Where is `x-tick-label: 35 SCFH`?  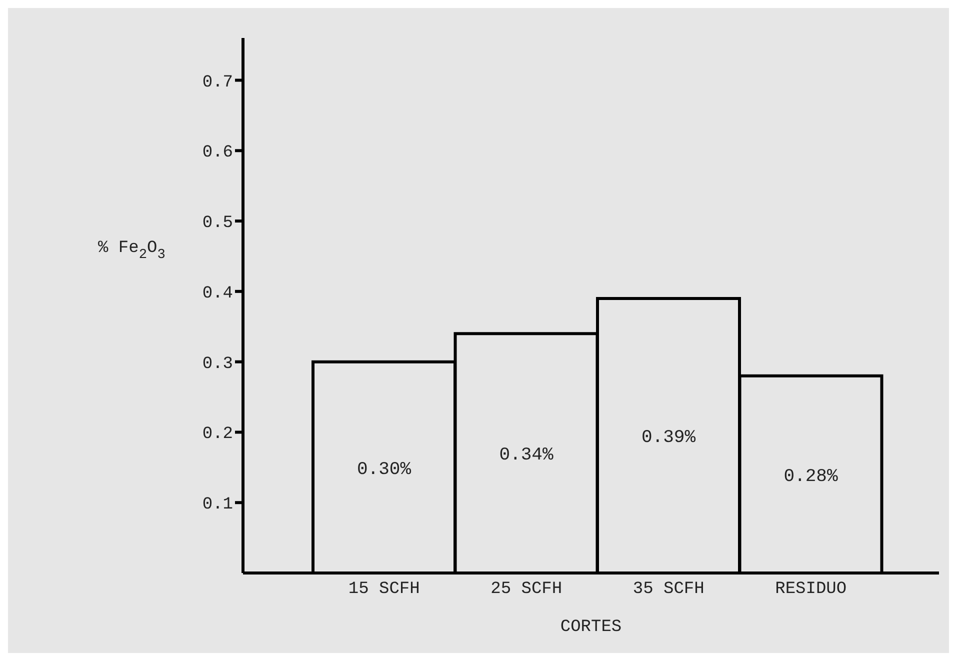 x-tick-label: 35 SCFH is located at coordinates (668, 590).